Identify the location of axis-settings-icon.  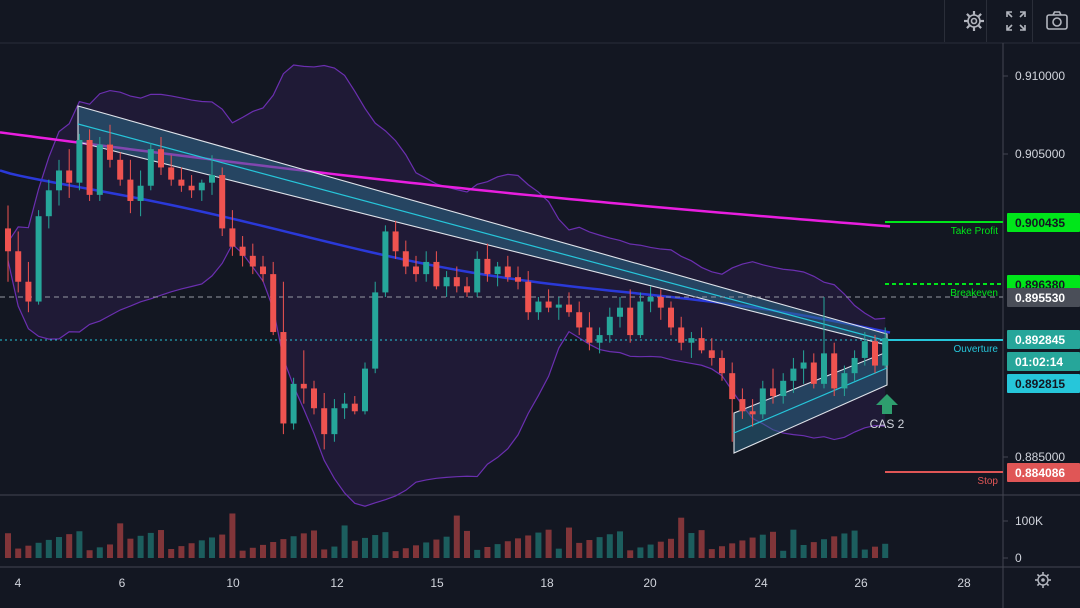
(1043, 580).